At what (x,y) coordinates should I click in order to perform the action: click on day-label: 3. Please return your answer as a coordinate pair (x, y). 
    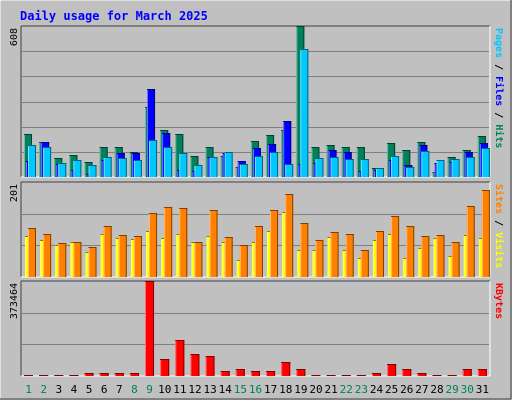
    Looking at the image, I should click on (59, 389).